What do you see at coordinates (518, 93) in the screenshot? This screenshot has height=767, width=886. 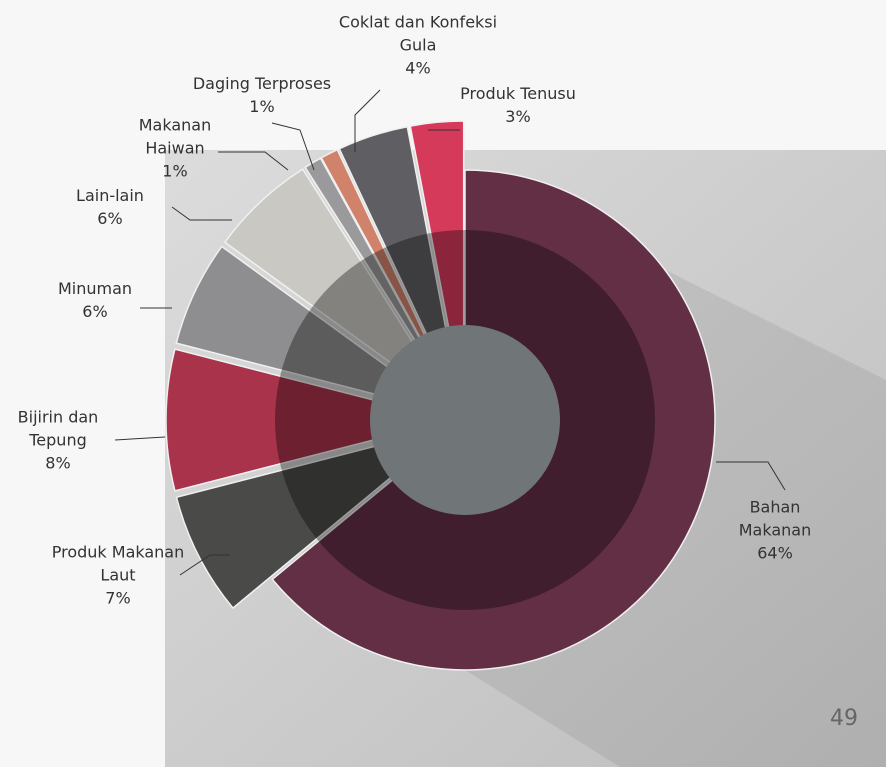 I see `category-label: Produk Tenusu` at bounding box center [518, 93].